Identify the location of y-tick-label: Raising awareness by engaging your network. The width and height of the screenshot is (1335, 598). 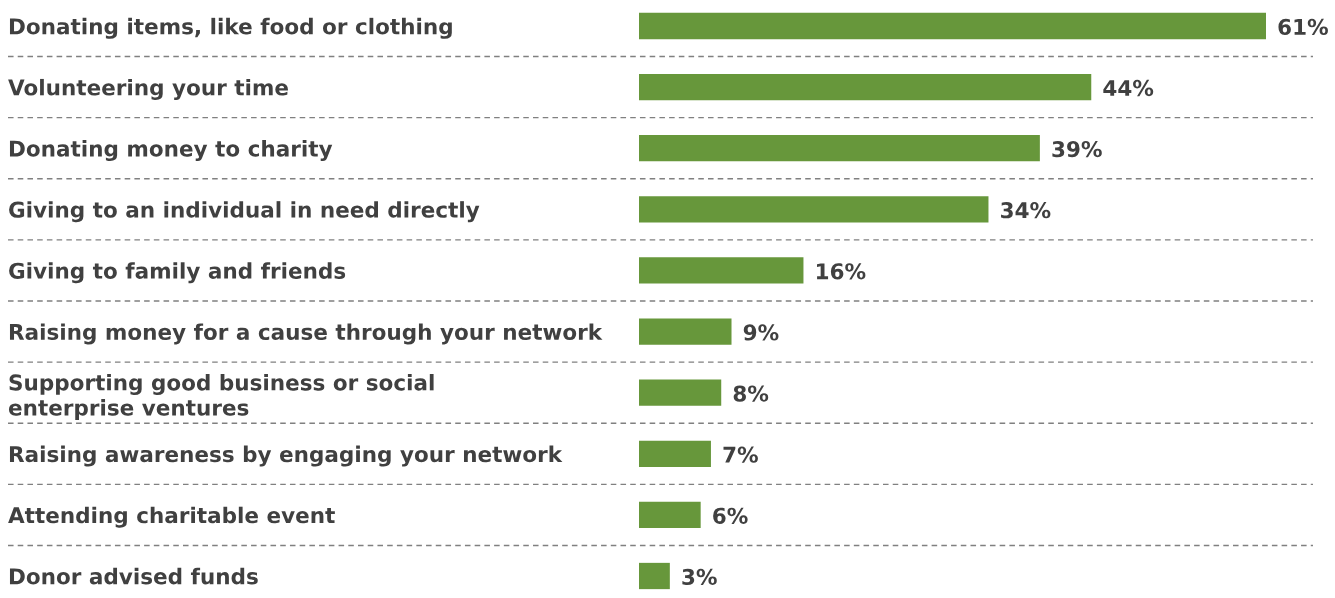
(286, 456).